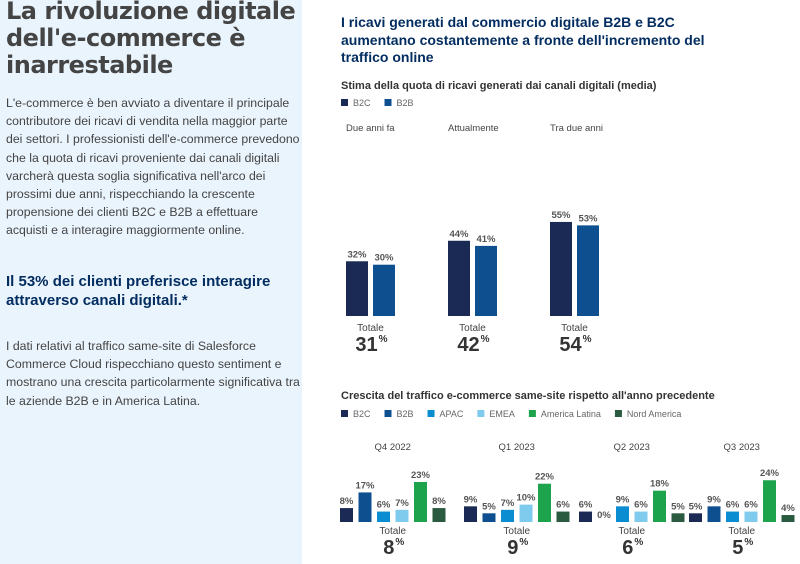 This screenshot has height=564, width=800. What do you see at coordinates (561, 215) in the screenshot?
I see `data-label: 55%` at bounding box center [561, 215].